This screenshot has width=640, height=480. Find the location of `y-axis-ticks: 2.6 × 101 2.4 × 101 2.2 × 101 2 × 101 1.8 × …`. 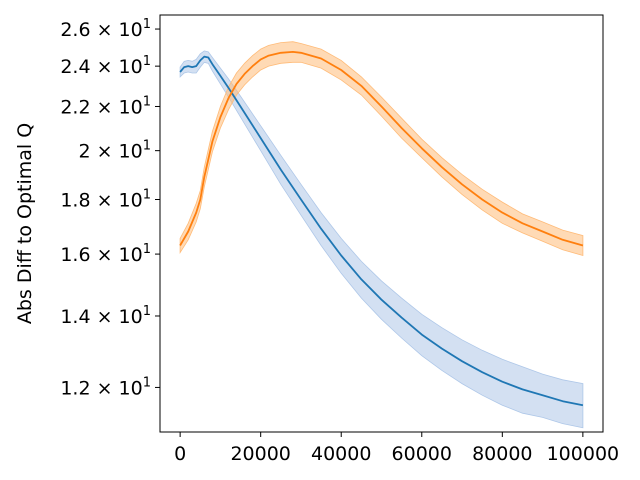

y-axis-ticks: 2.6 × 101 2.4 × 101 2.2 × 101 2 × 101 1.8 × … is located at coordinates (110, 208).